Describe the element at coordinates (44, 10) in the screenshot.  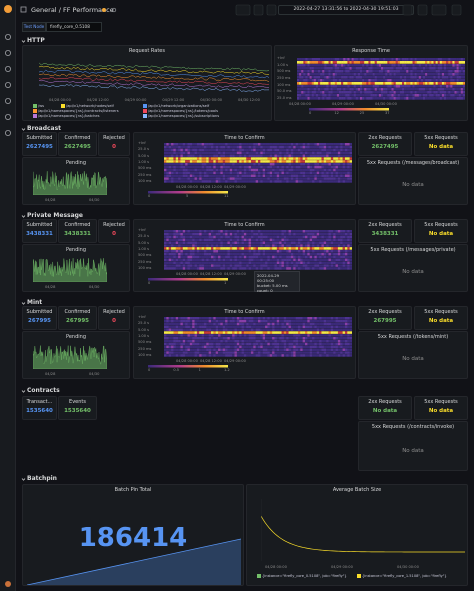
I see `breadcrumb-root: General` at that location.